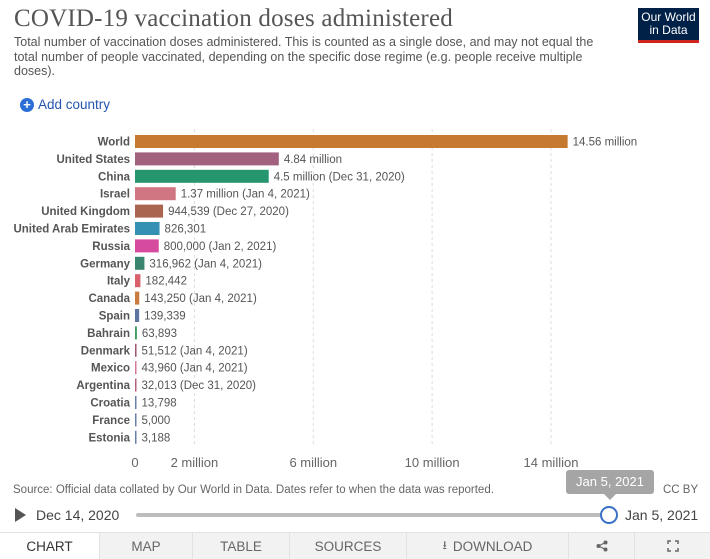 The image size is (710, 559). I want to click on tab-chart: CHART, so click(50, 546).